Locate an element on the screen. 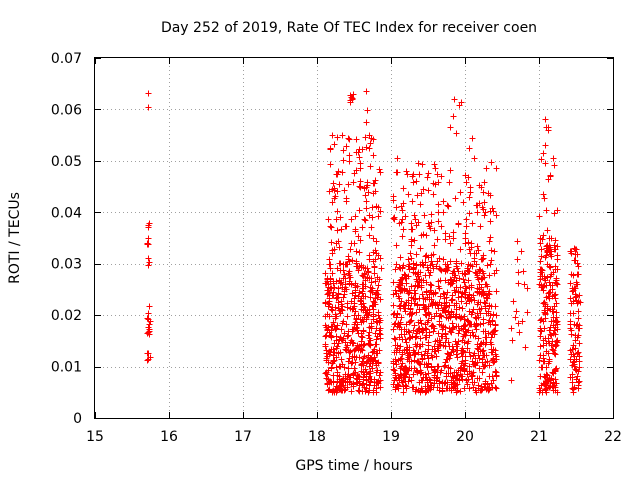 This screenshot has width=640, height=480. y-tick-label: 0.01 is located at coordinates (66, 368).